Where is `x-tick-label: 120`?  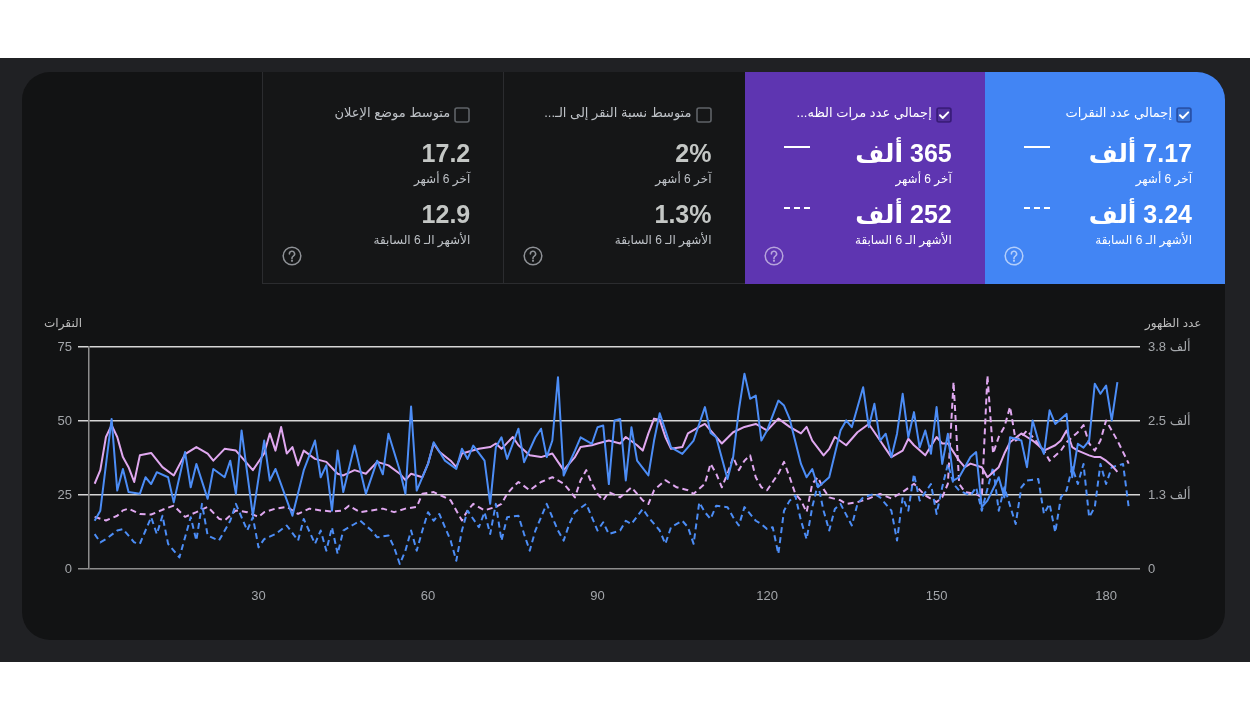
x-tick-label: 120 is located at coordinates (767, 596).